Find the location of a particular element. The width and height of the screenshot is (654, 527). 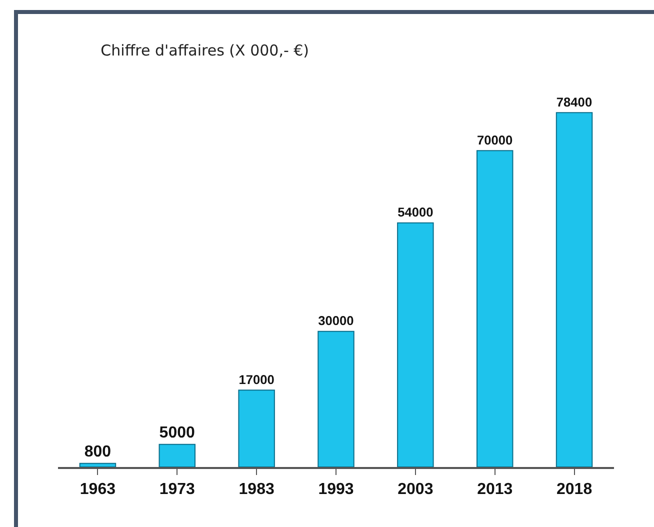

data-label: 800 is located at coordinates (98, 451).